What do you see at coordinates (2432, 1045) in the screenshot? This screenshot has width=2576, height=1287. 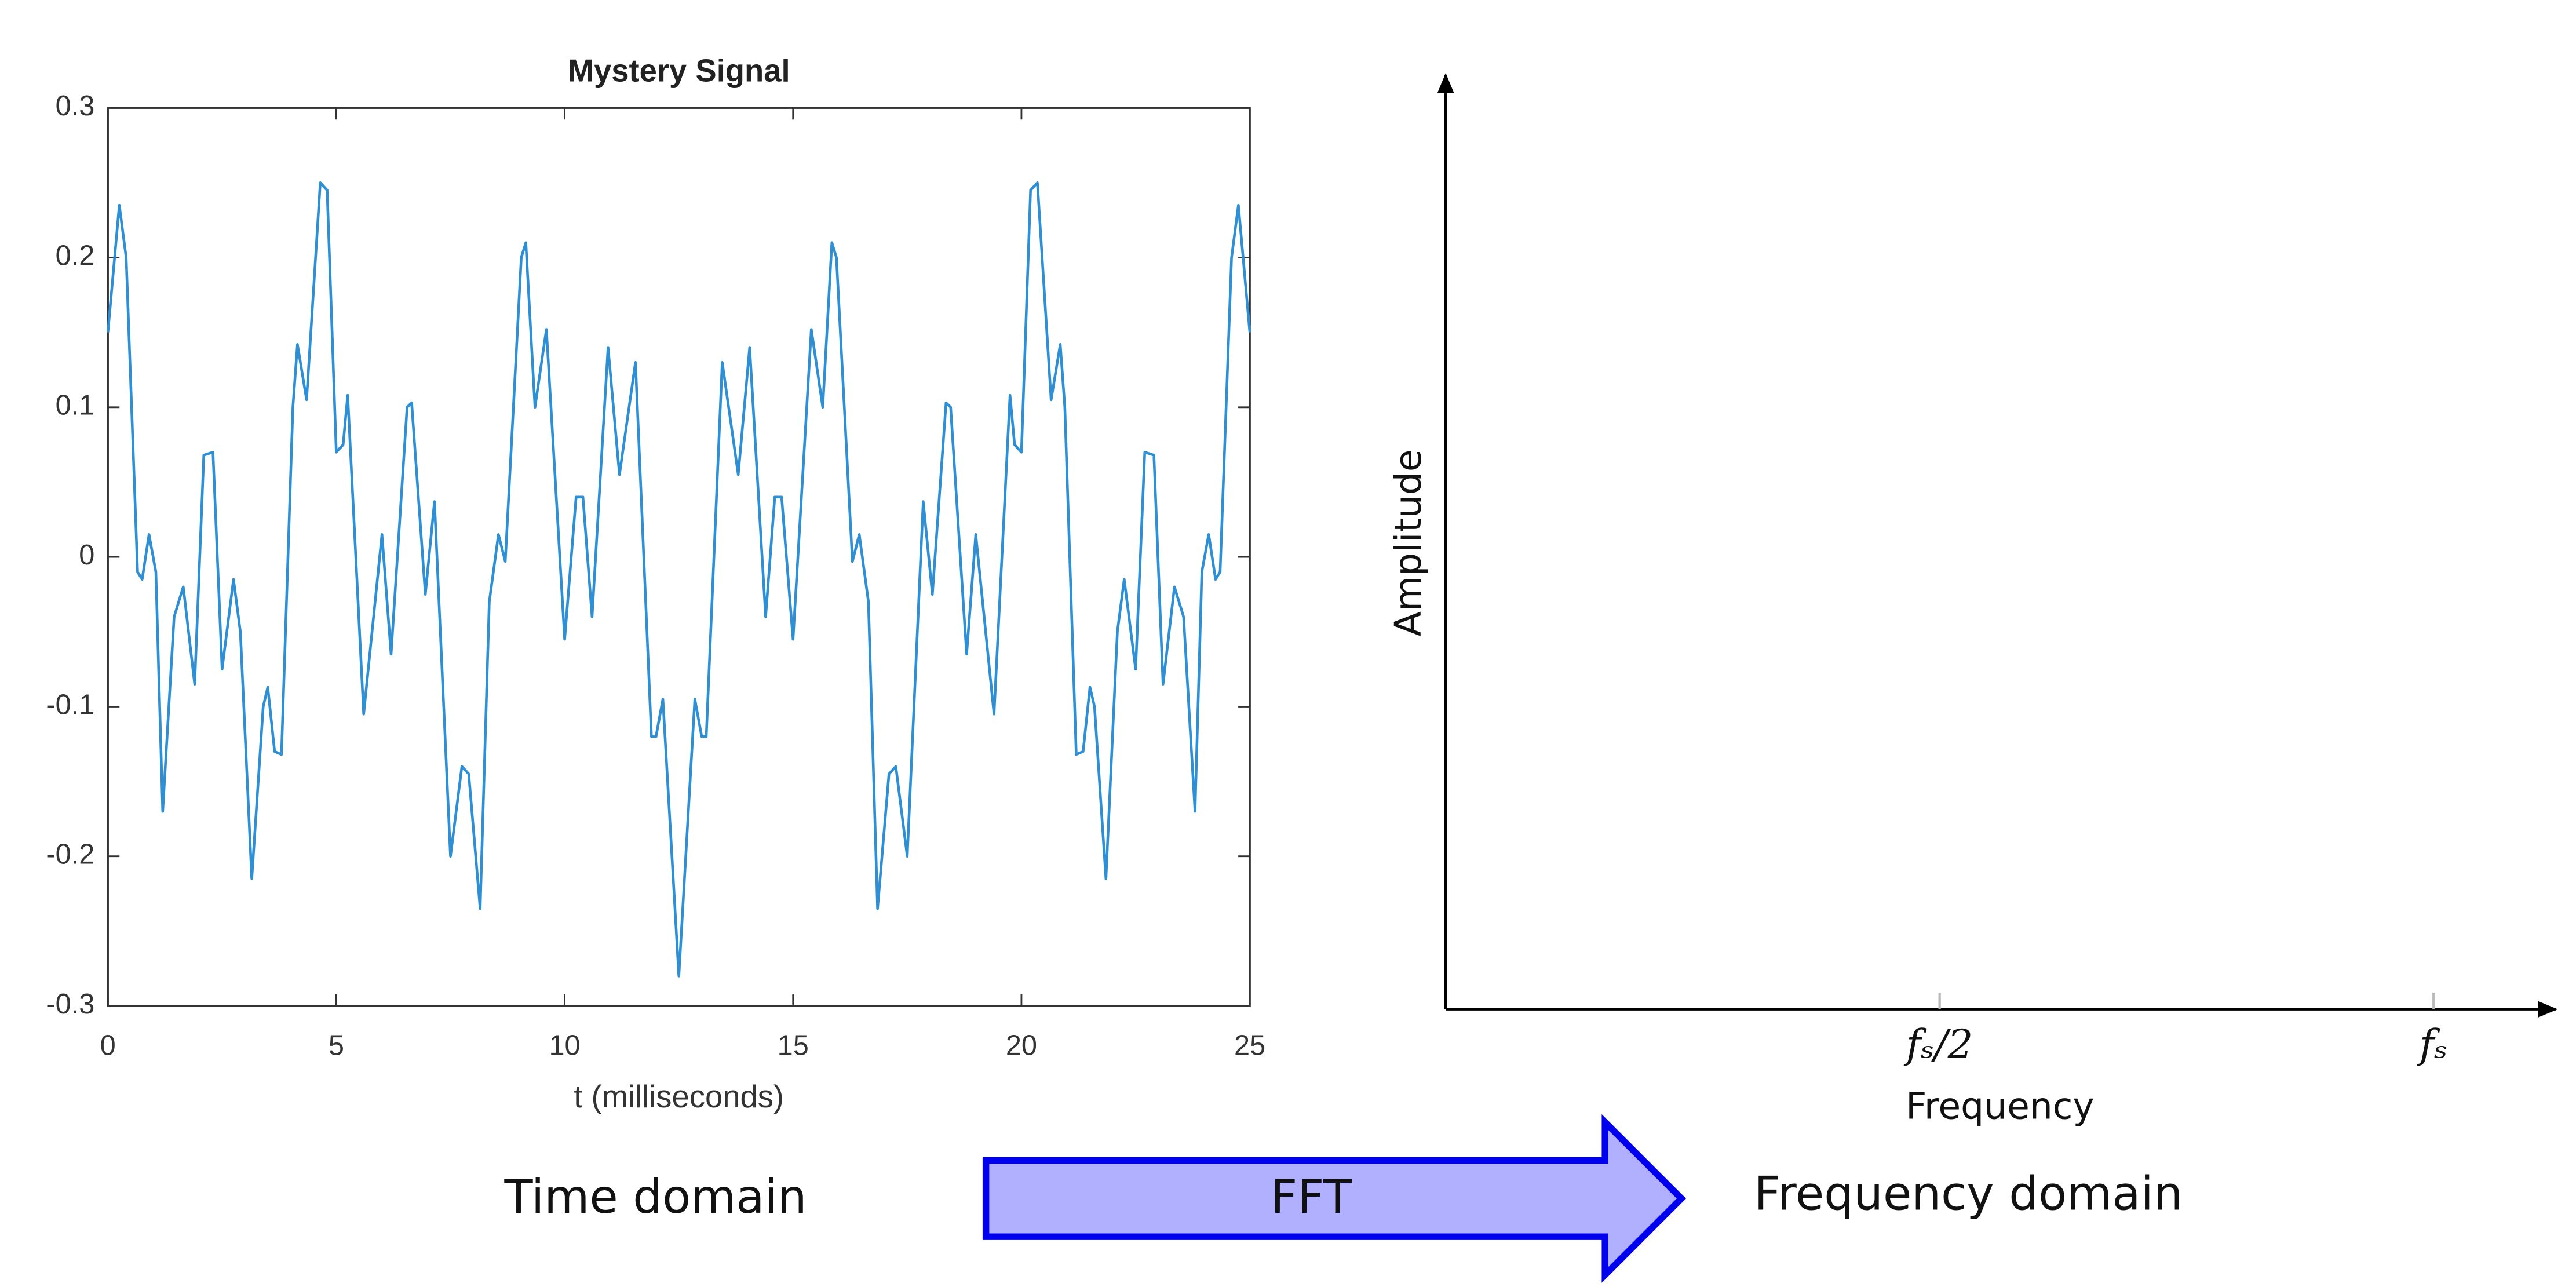 I see `x-tick-label: fₛ` at bounding box center [2432, 1045].